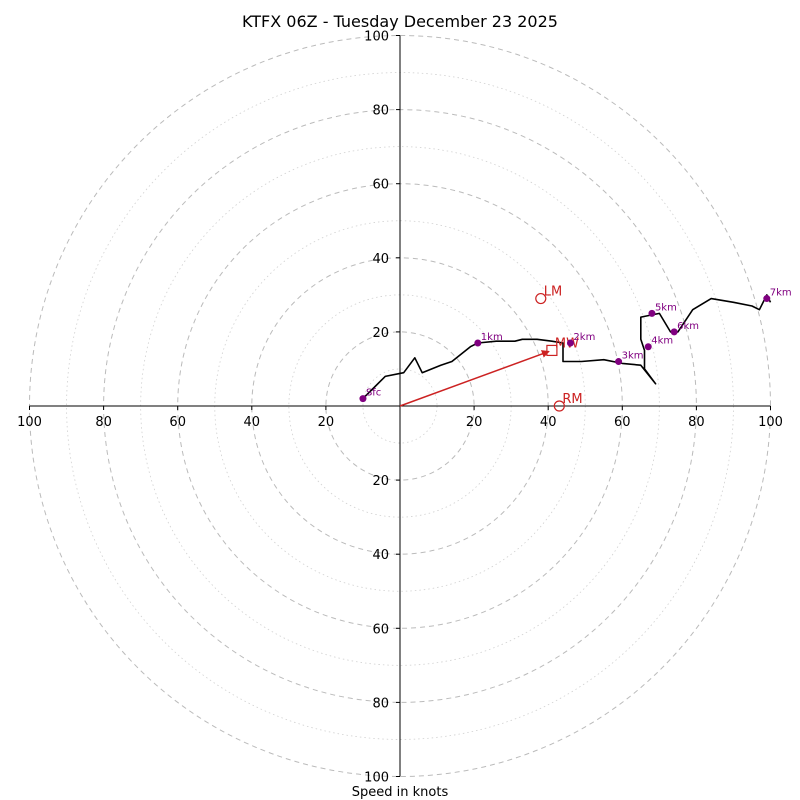 This screenshot has height=800, width=800. What do you see at coordinates (666, 307) in the screenshot?
I see `height-marker-label: 5km` at bounding box center [666, 307].